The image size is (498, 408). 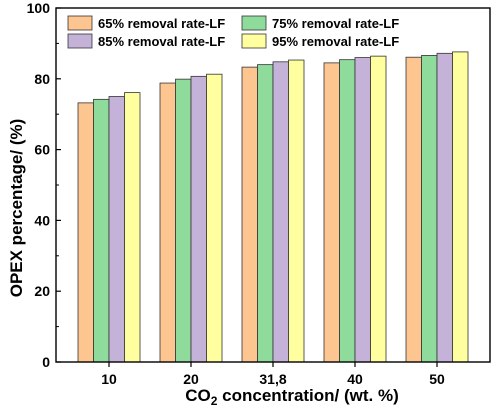 I want to click on x-axis-title: CO2 concentration/ (wt. %), so click(x=292, y=397).